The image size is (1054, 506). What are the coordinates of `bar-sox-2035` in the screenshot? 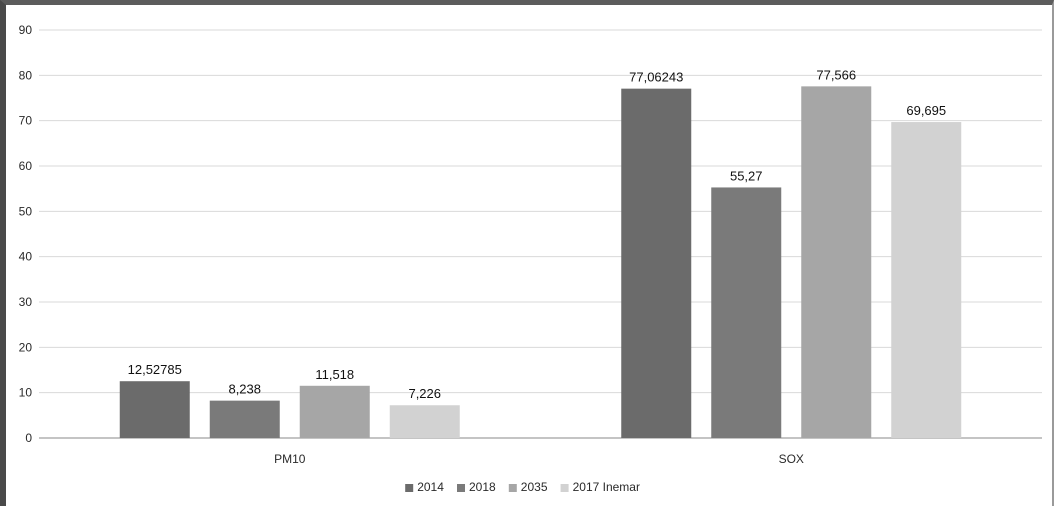 It's located at (836, 262).